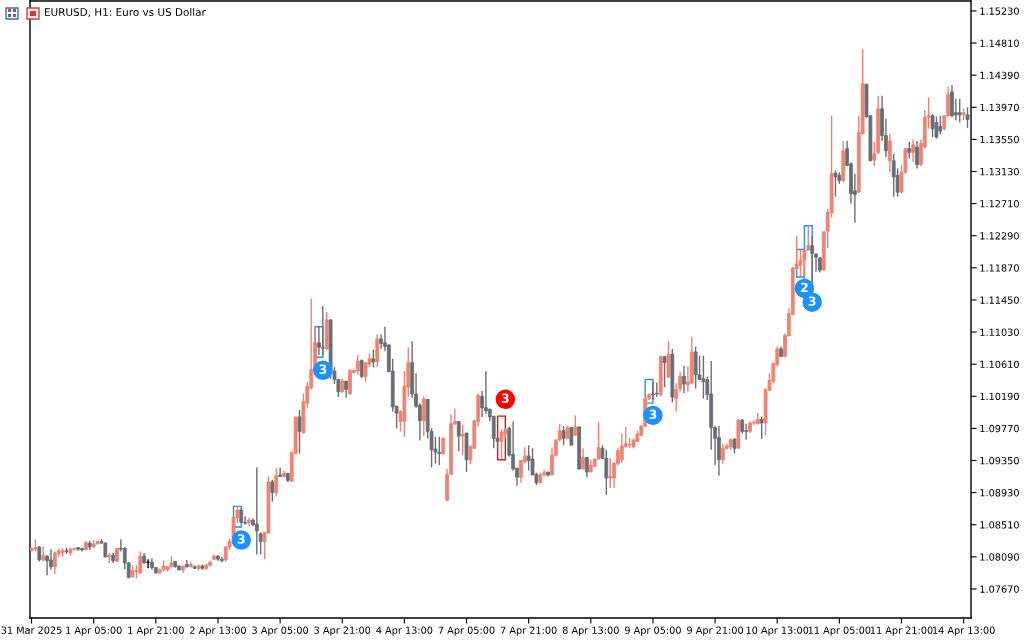 This screenshot has height=640, width=1024. I want to click on x-tick-label: 7 Apr 21:00, so click(528, 631).